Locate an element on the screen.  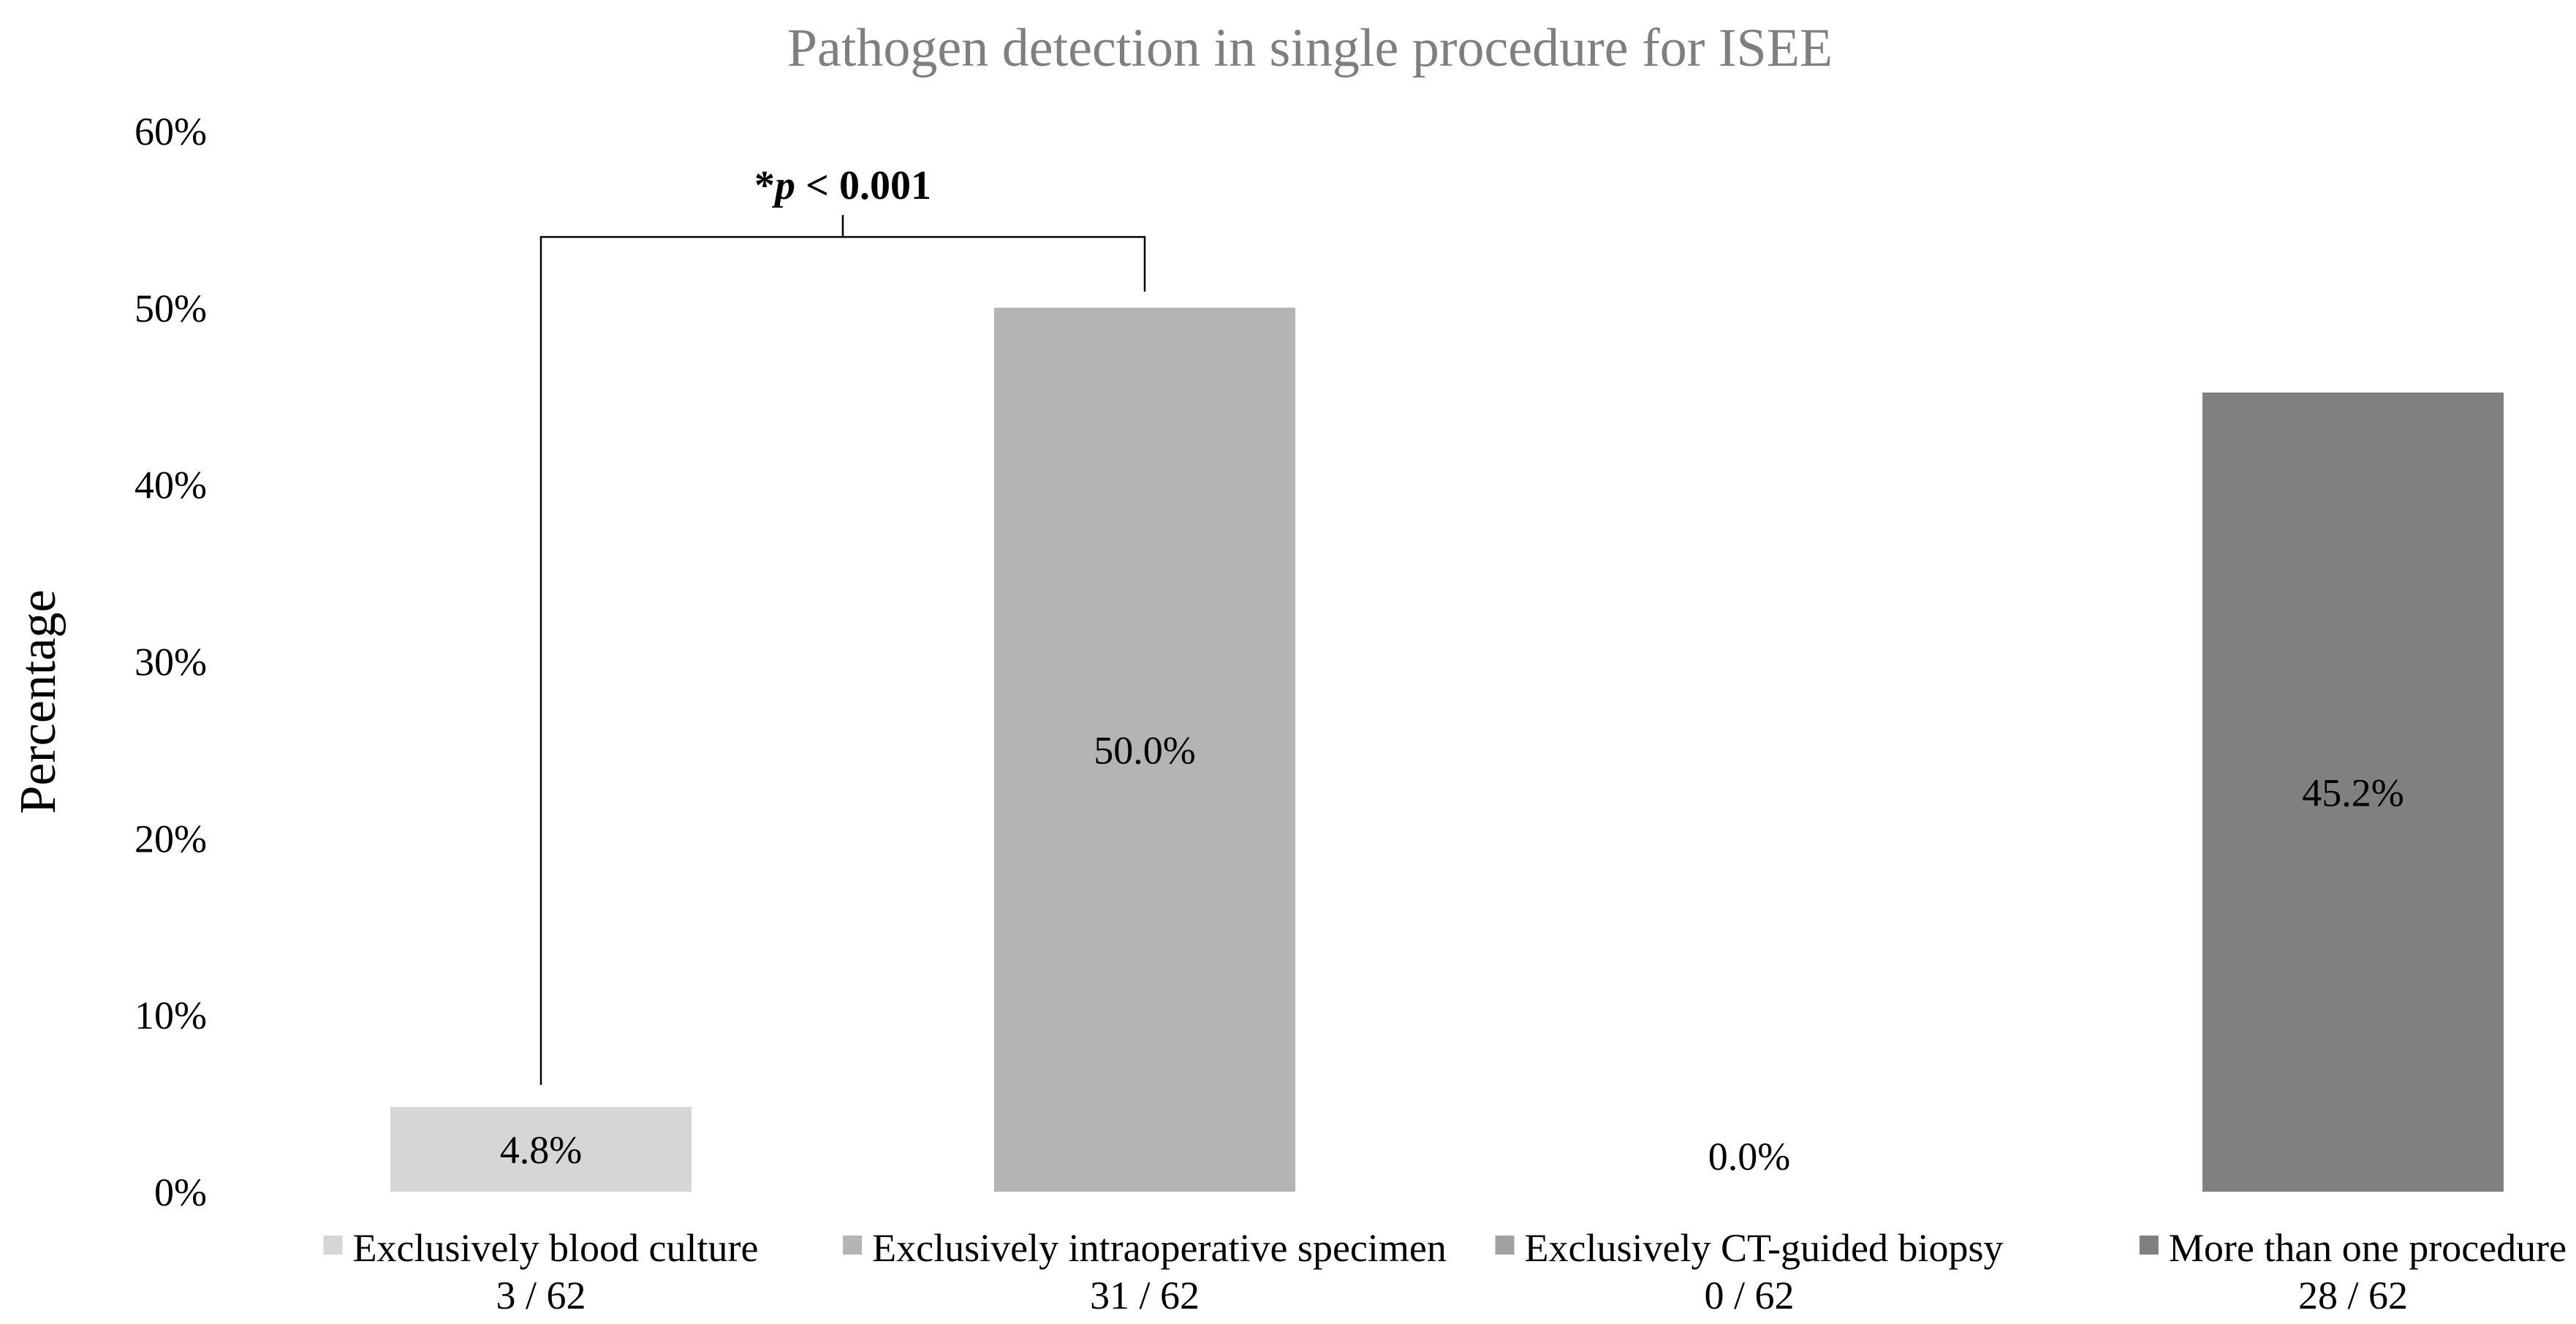
category-count: 28 / 62 is located at coordinates (2353, 1295).